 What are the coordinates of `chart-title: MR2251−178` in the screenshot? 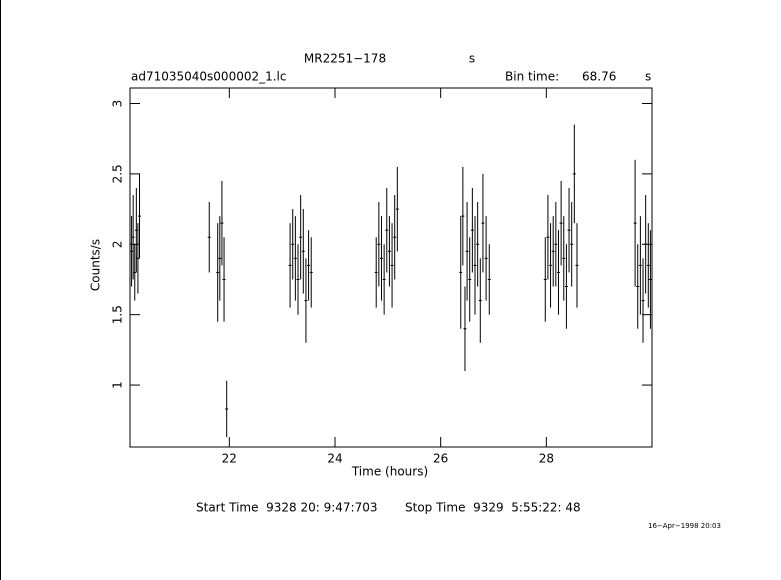 It's located at (345, 59).